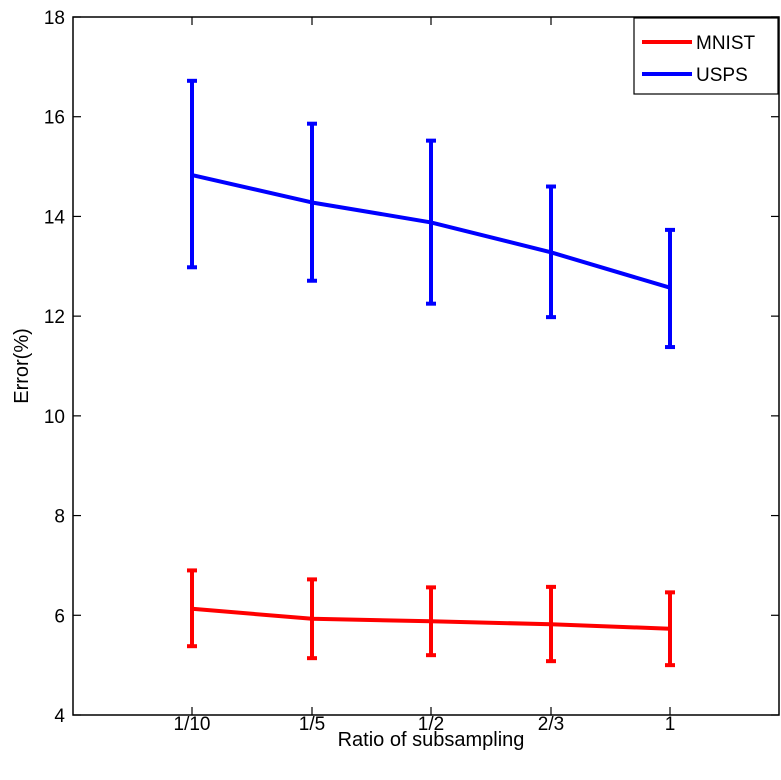 Image resolution: width=781 pixels, height=780 pixels. What do you see at coordinates (670, 724) in the screenshot?
I see `x-tick-label: 1` at bounding box center [670, 724].